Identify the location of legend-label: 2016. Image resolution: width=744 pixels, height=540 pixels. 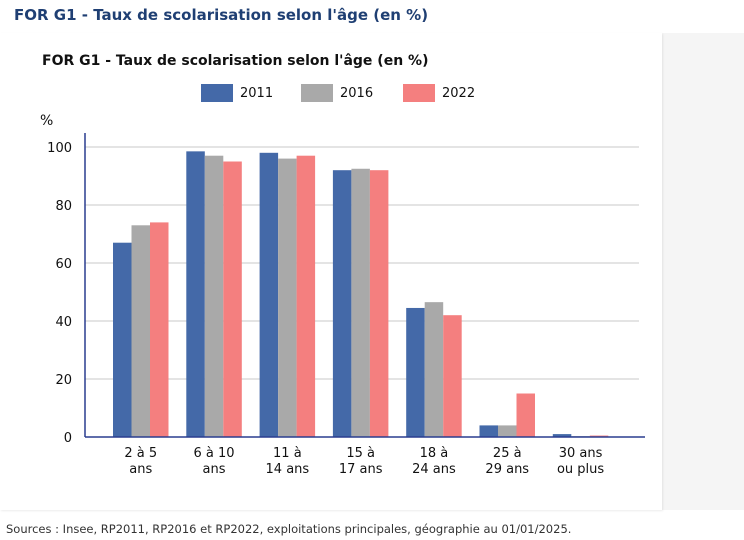
(357, 93).